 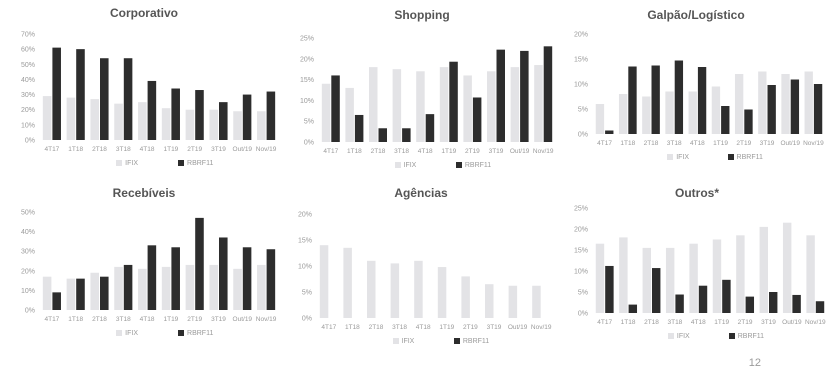 I want to click on chart-title: Outros*, so click(x=696, y=193).